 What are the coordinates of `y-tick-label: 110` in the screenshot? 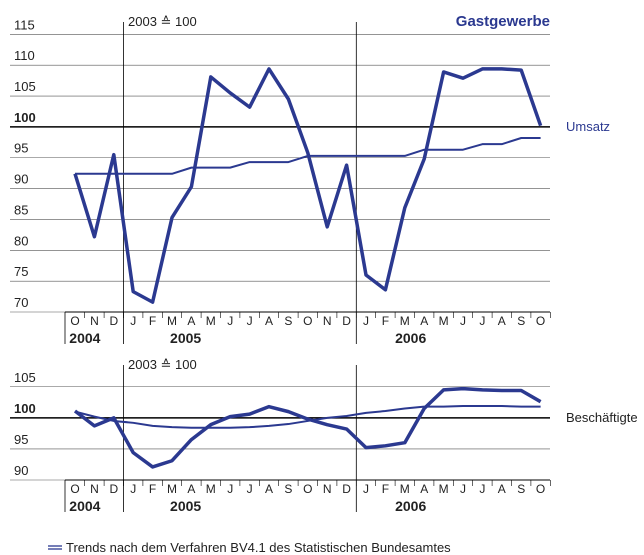 It's located at (24, 55).